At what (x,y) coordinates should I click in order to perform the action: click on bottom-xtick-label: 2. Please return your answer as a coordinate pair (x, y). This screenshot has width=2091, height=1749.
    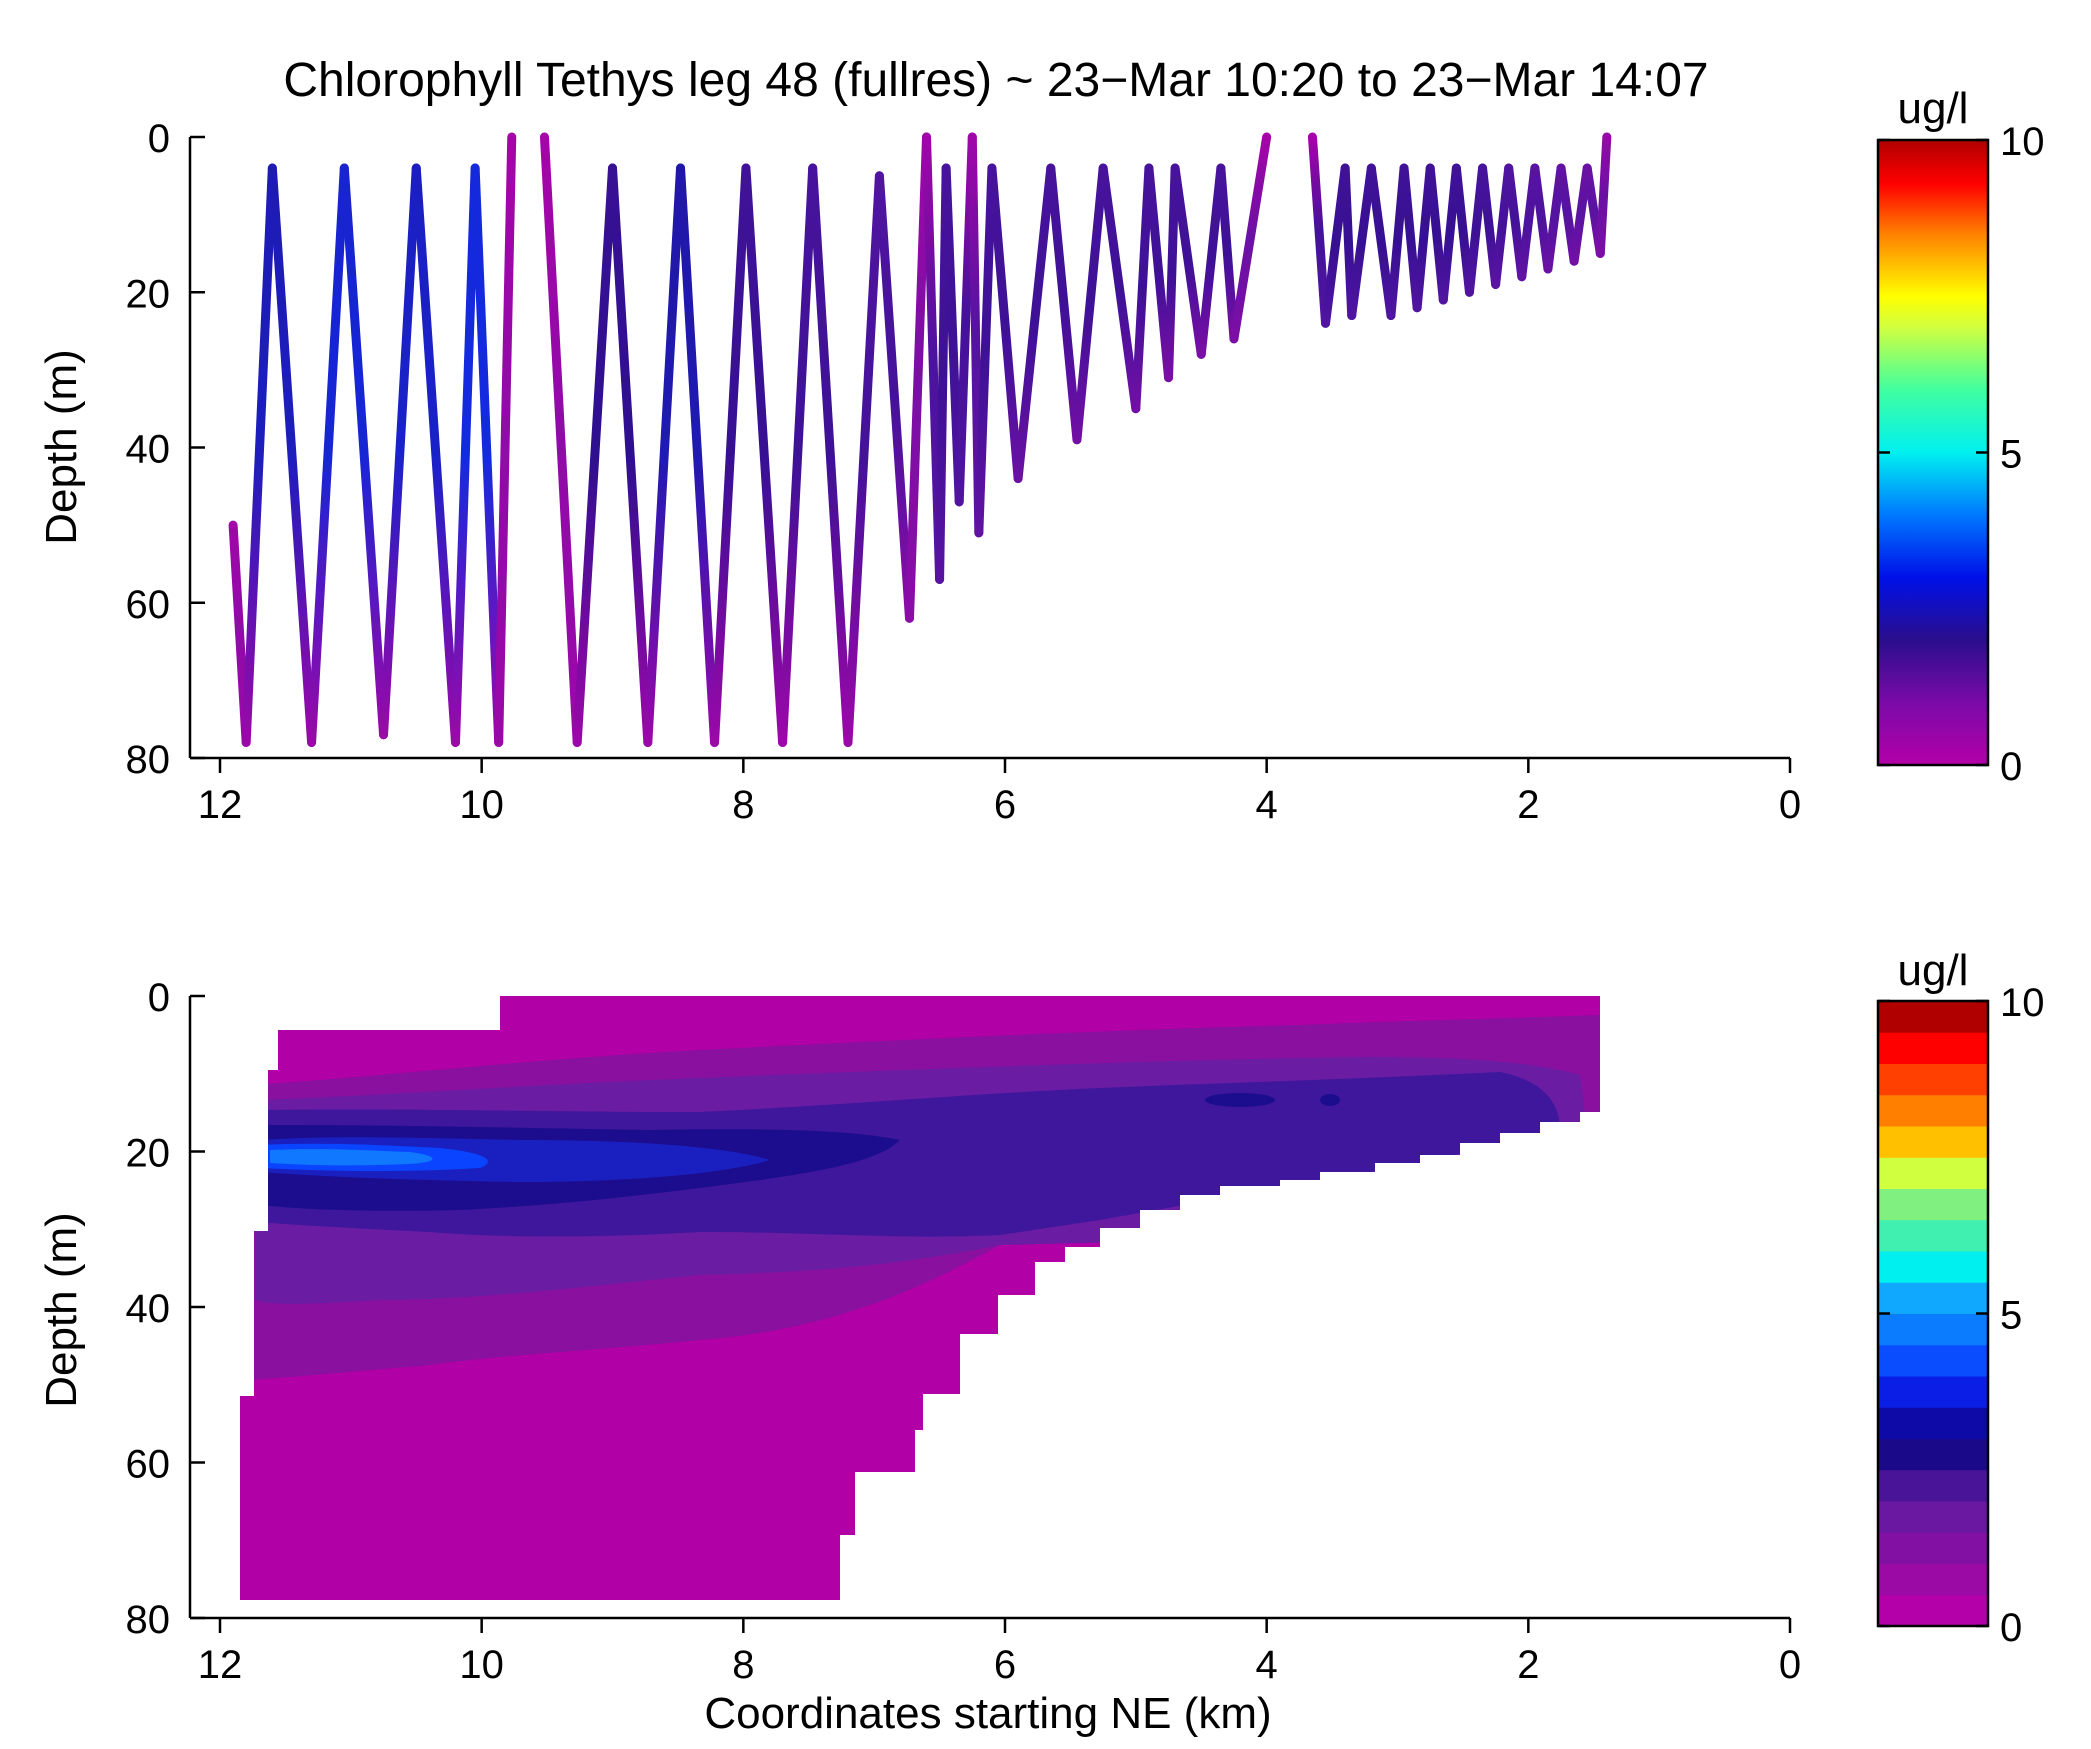
    Looking at the image, I should click on (1528, 1665).